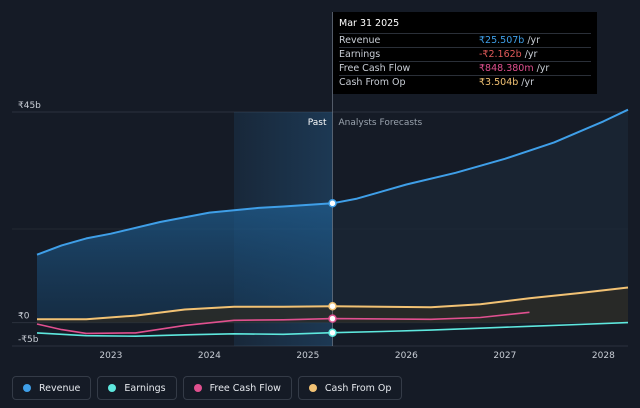 The height and width of the screenshot is (408, 640). What do you see at coordinates (406, 356) in the screenshot?
I see `x-tick-label: 2026` at bounding box center [406, 356].